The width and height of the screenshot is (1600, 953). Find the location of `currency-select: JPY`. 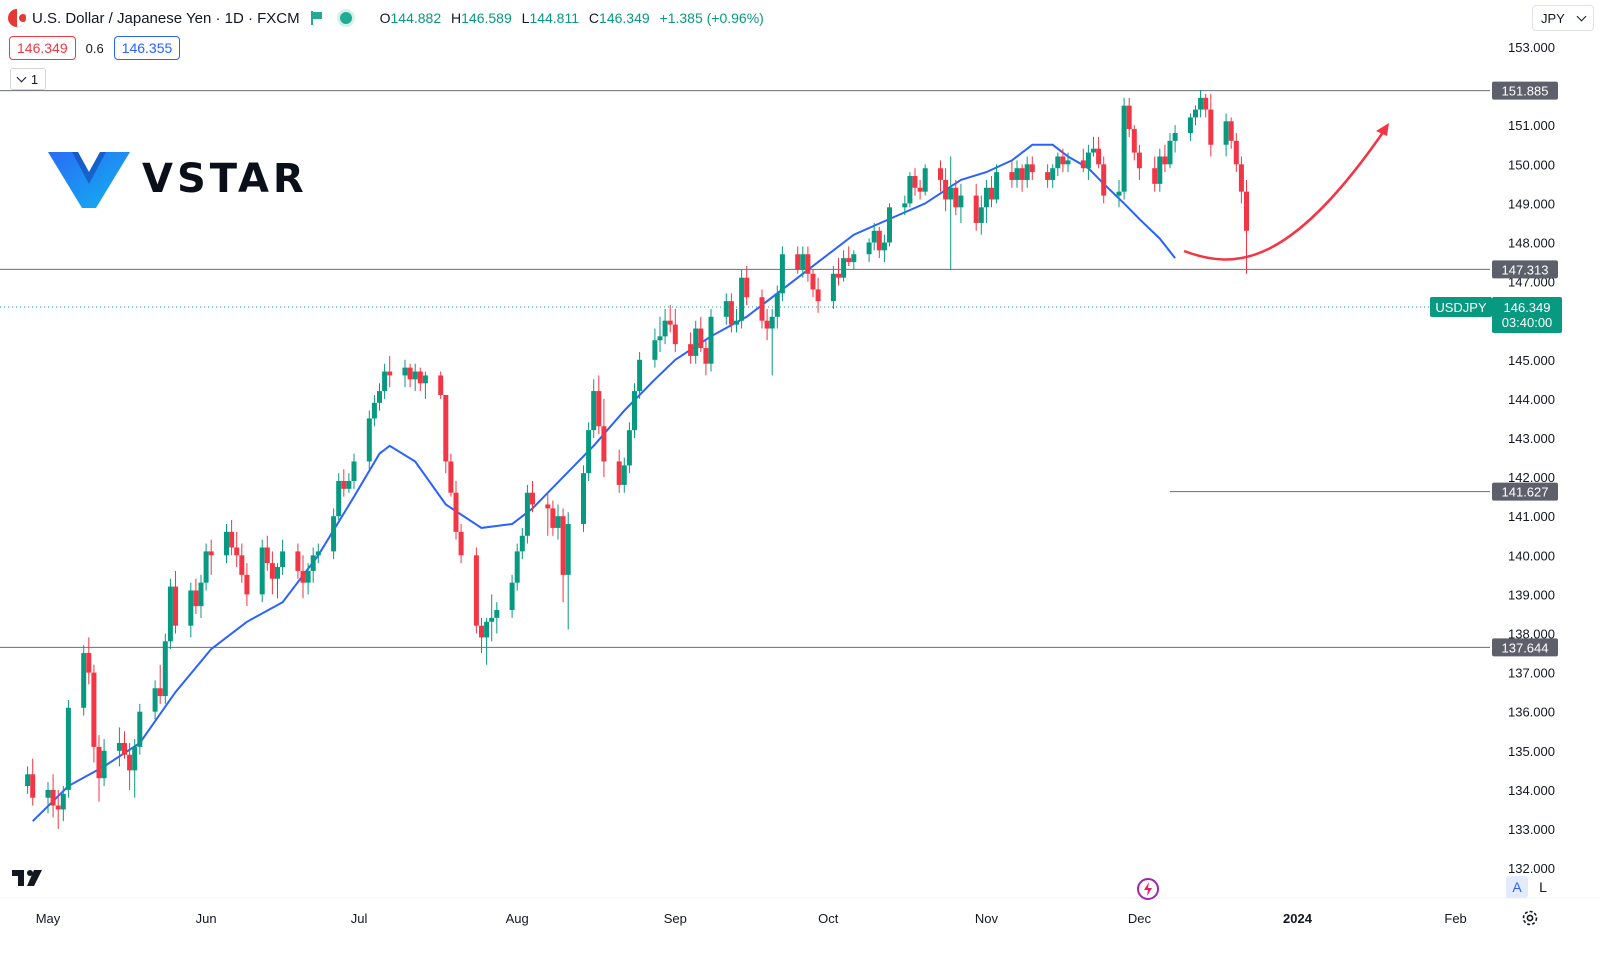

currency-select: JPY is located at coordinates (1563, 18).